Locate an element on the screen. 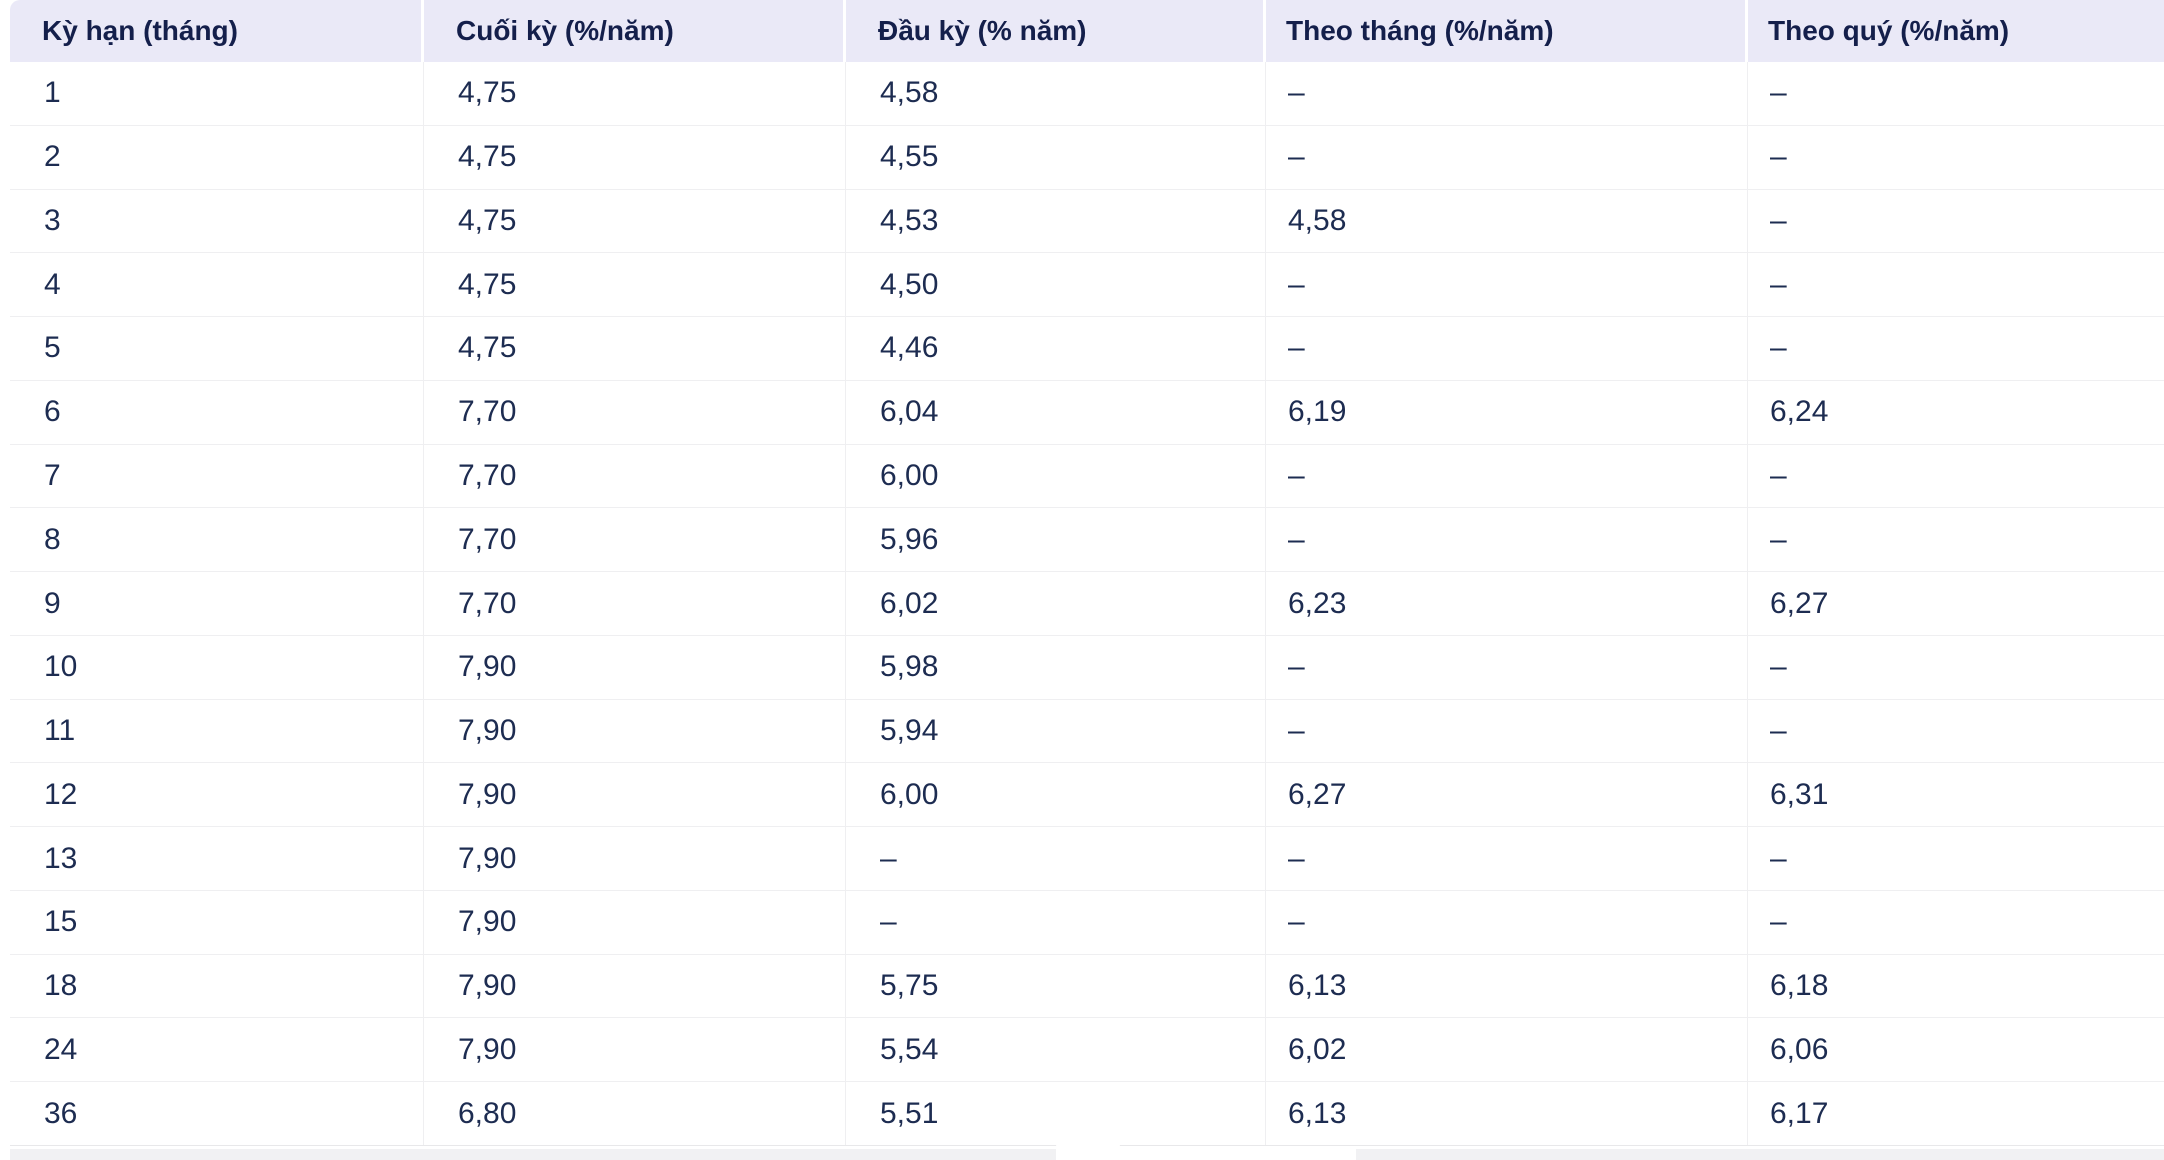 Image resolution: width=2164 pixels, height=1160 pixels. table-cell: 15 is located at coordinates (217, 922).